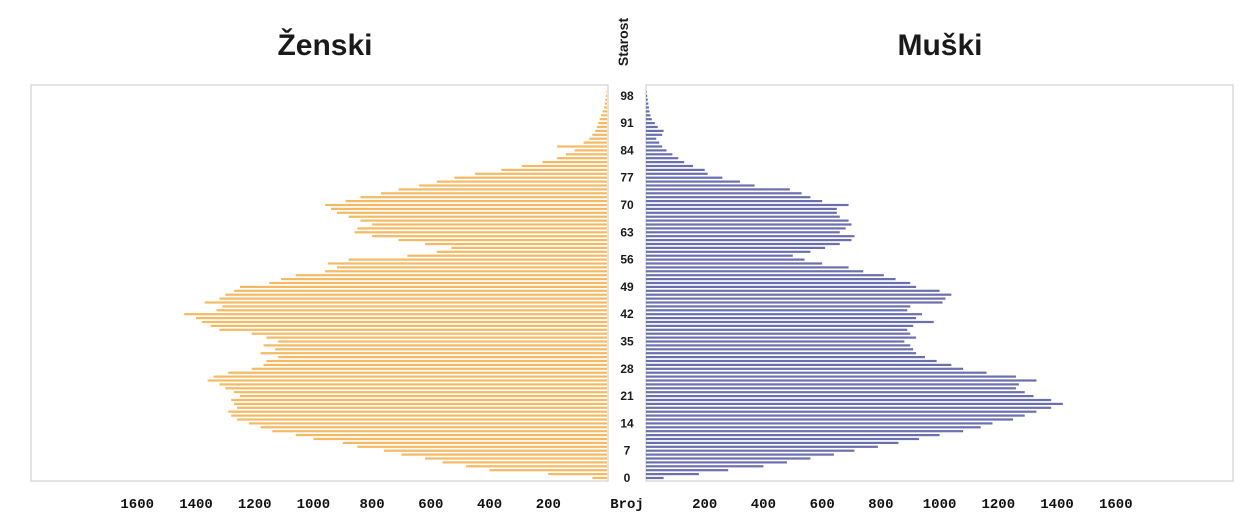 The image size is (1244, 513). Describe the element at coordinates (627, 314) in the screenshot. I see `age-tick-42: 42` at that location.